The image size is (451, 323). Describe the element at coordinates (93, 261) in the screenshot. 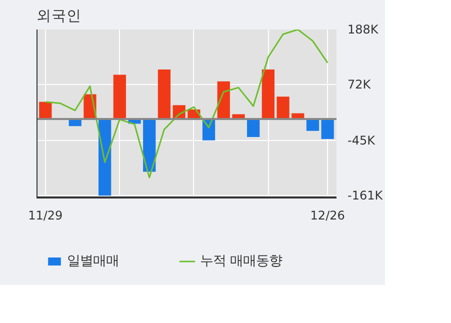

I see `legend-label: 일별매매` at that location.